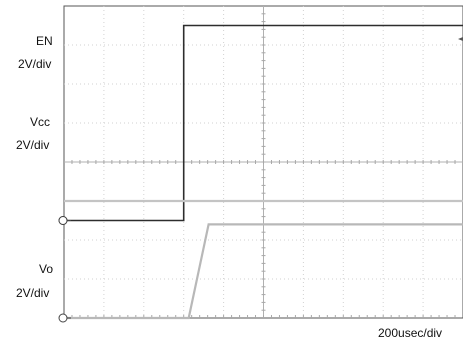 The height and width of the screenshot is (345, 463). What do you see at coordinates (410, 333) in the screenshot?
I see `timebase-label: 200usec/div` at bounding box center [410, 333].